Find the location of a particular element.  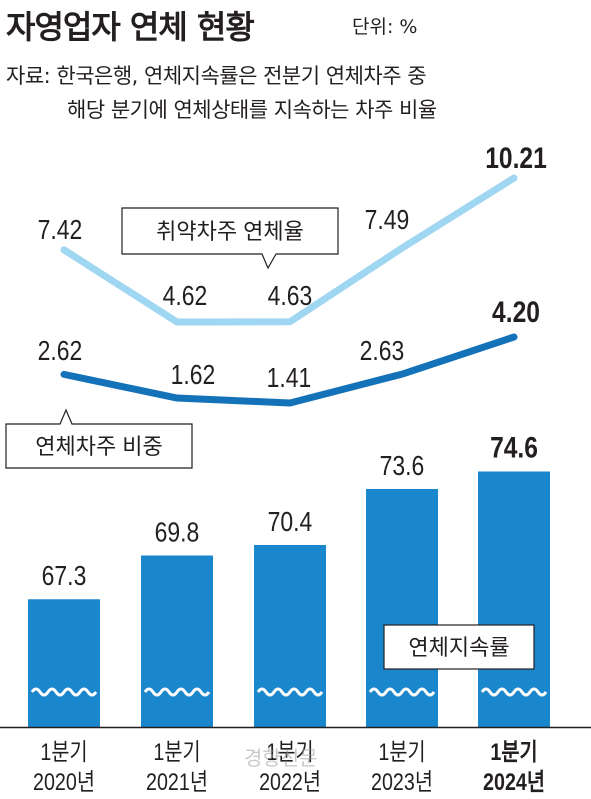

bar-value-label: 73.6 is located at coordinates (402, 466).